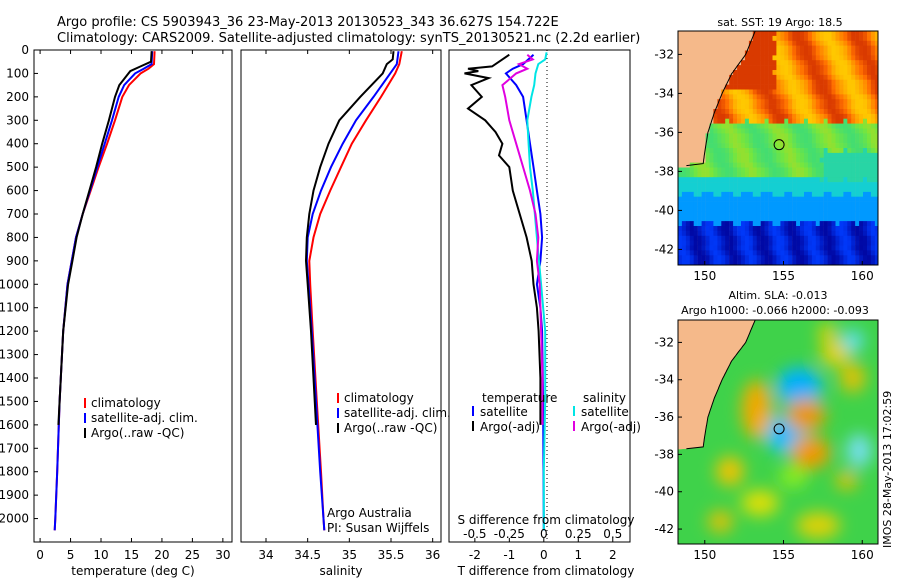 The height and width of the screenshot is (580, 900). What do you see at coordinates (17, 97) in the screenshot?
I see `temperature-ytick-label: 200` at bounding box center [17, 97].